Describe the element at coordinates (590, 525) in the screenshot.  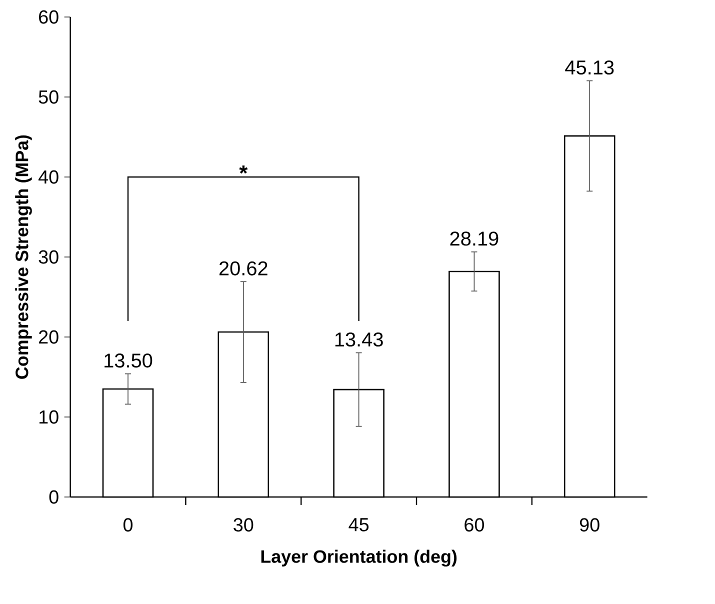
I see `x-tick-label: 90` at that location.